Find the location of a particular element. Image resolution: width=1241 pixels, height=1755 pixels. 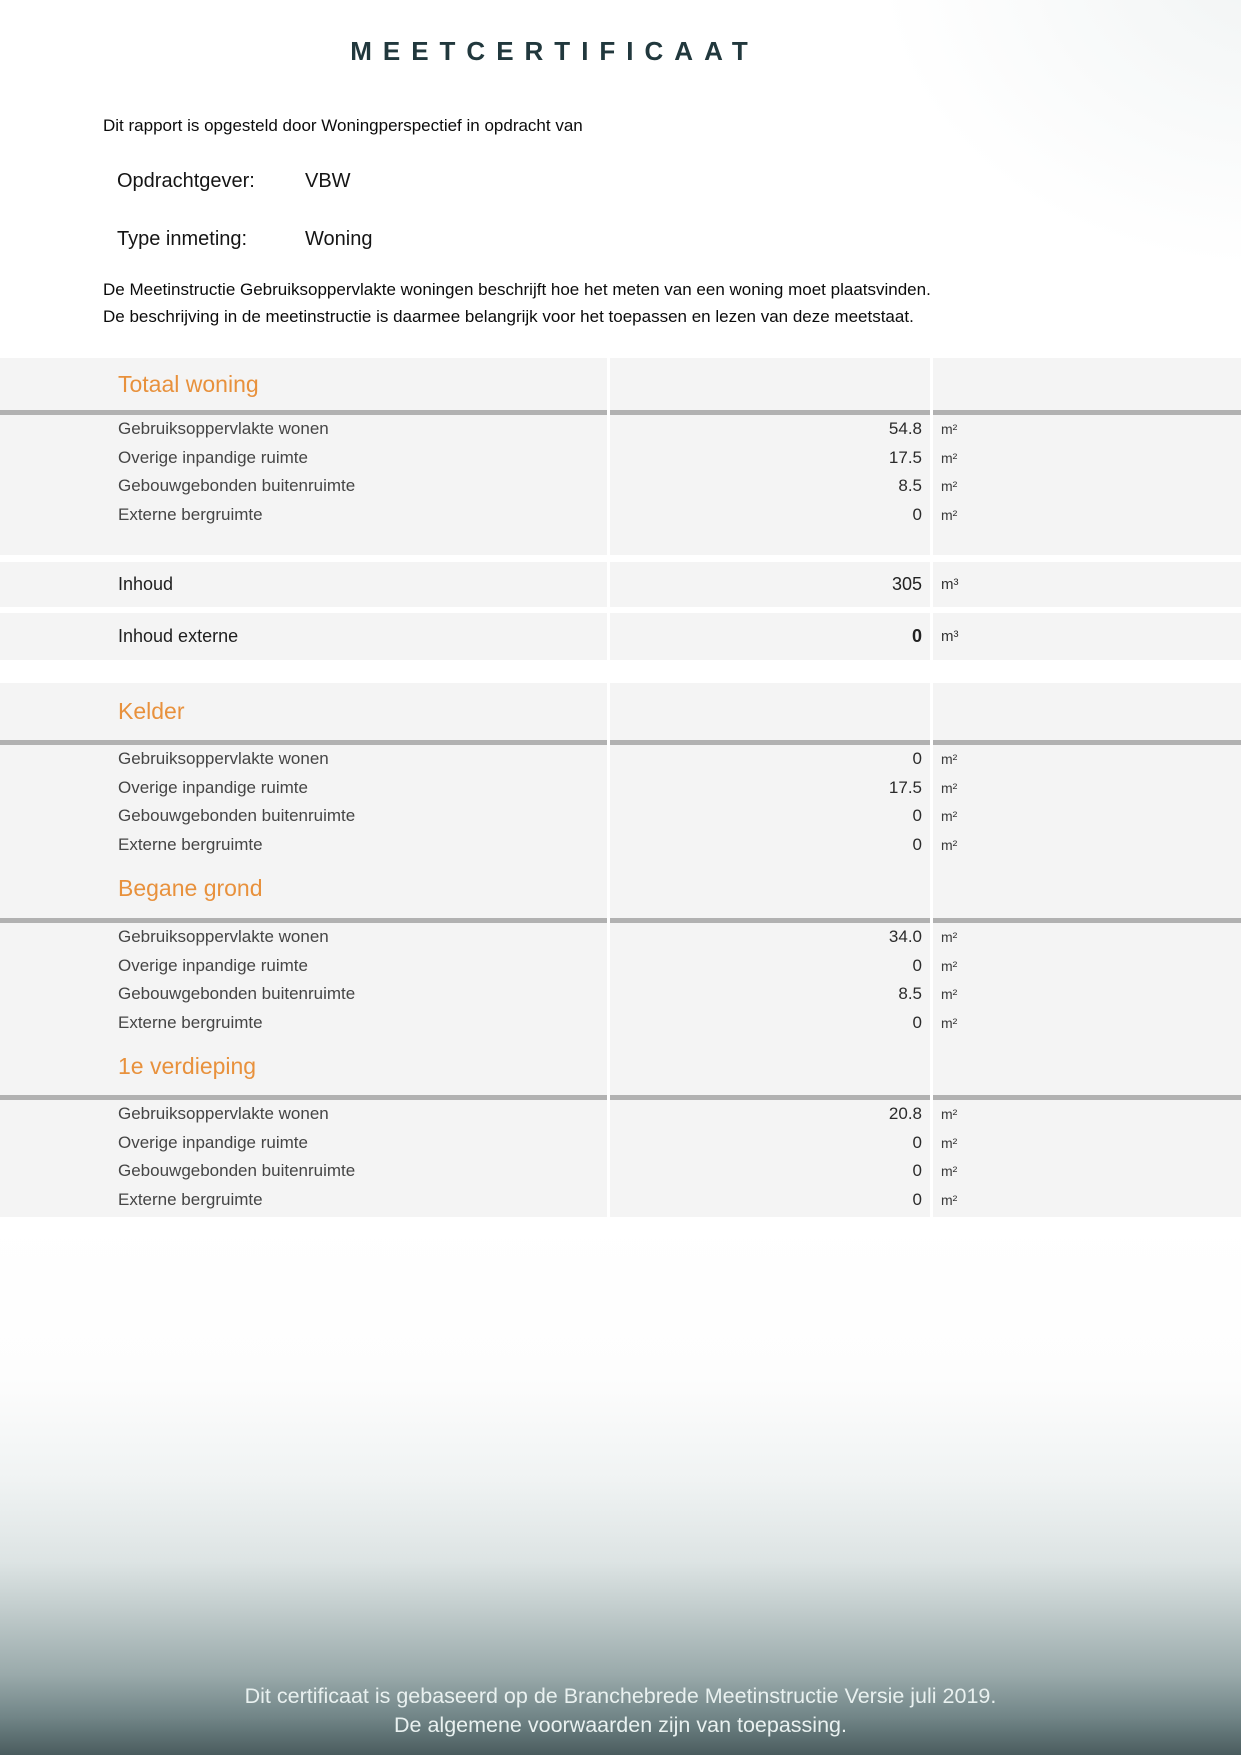

volume-row-label: Inhoud is located at coordinates (146, 584).